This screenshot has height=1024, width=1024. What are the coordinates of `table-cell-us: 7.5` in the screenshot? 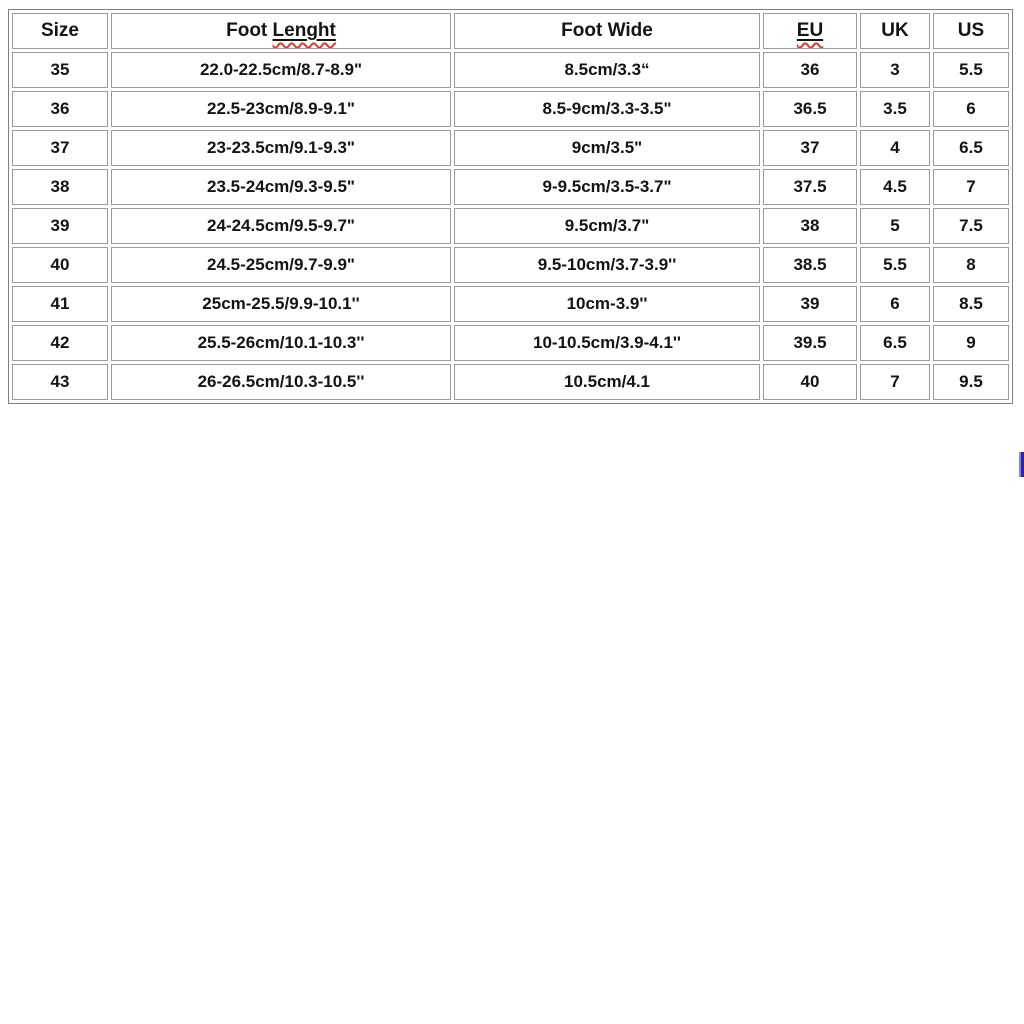 It's located at (971, 226).